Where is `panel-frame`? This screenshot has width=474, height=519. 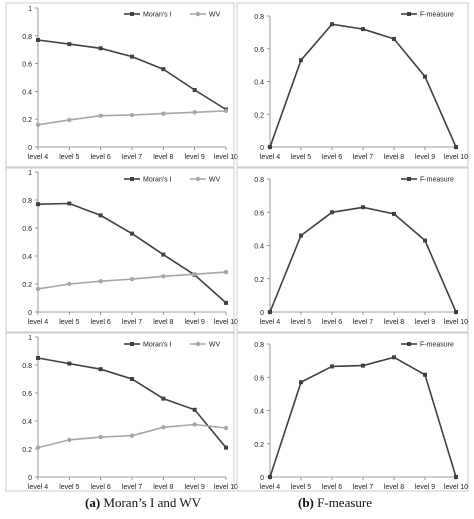
panel-frame is located at coordinates (120, 412).